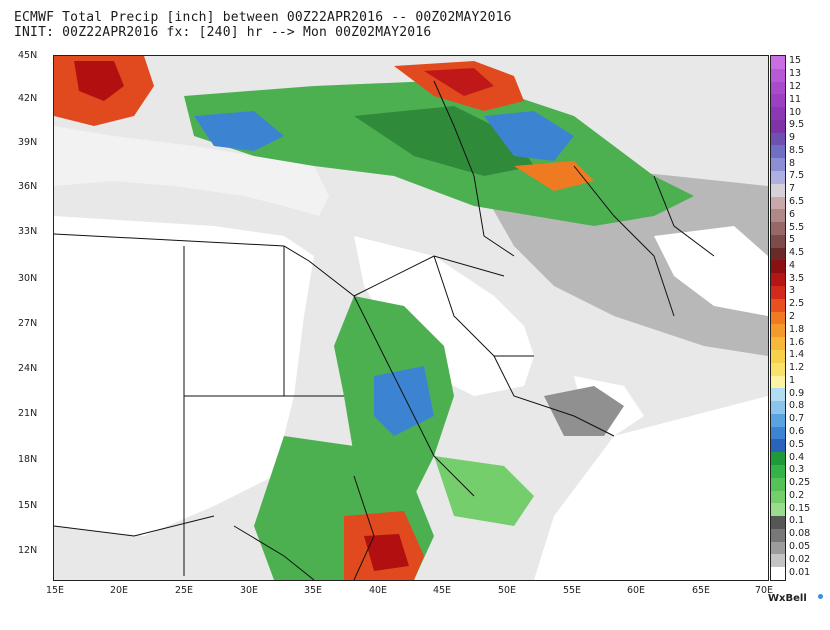  Describe the element at coordinates (572, 590) in the screenshot. I see `lon-label: 55E` at that location.